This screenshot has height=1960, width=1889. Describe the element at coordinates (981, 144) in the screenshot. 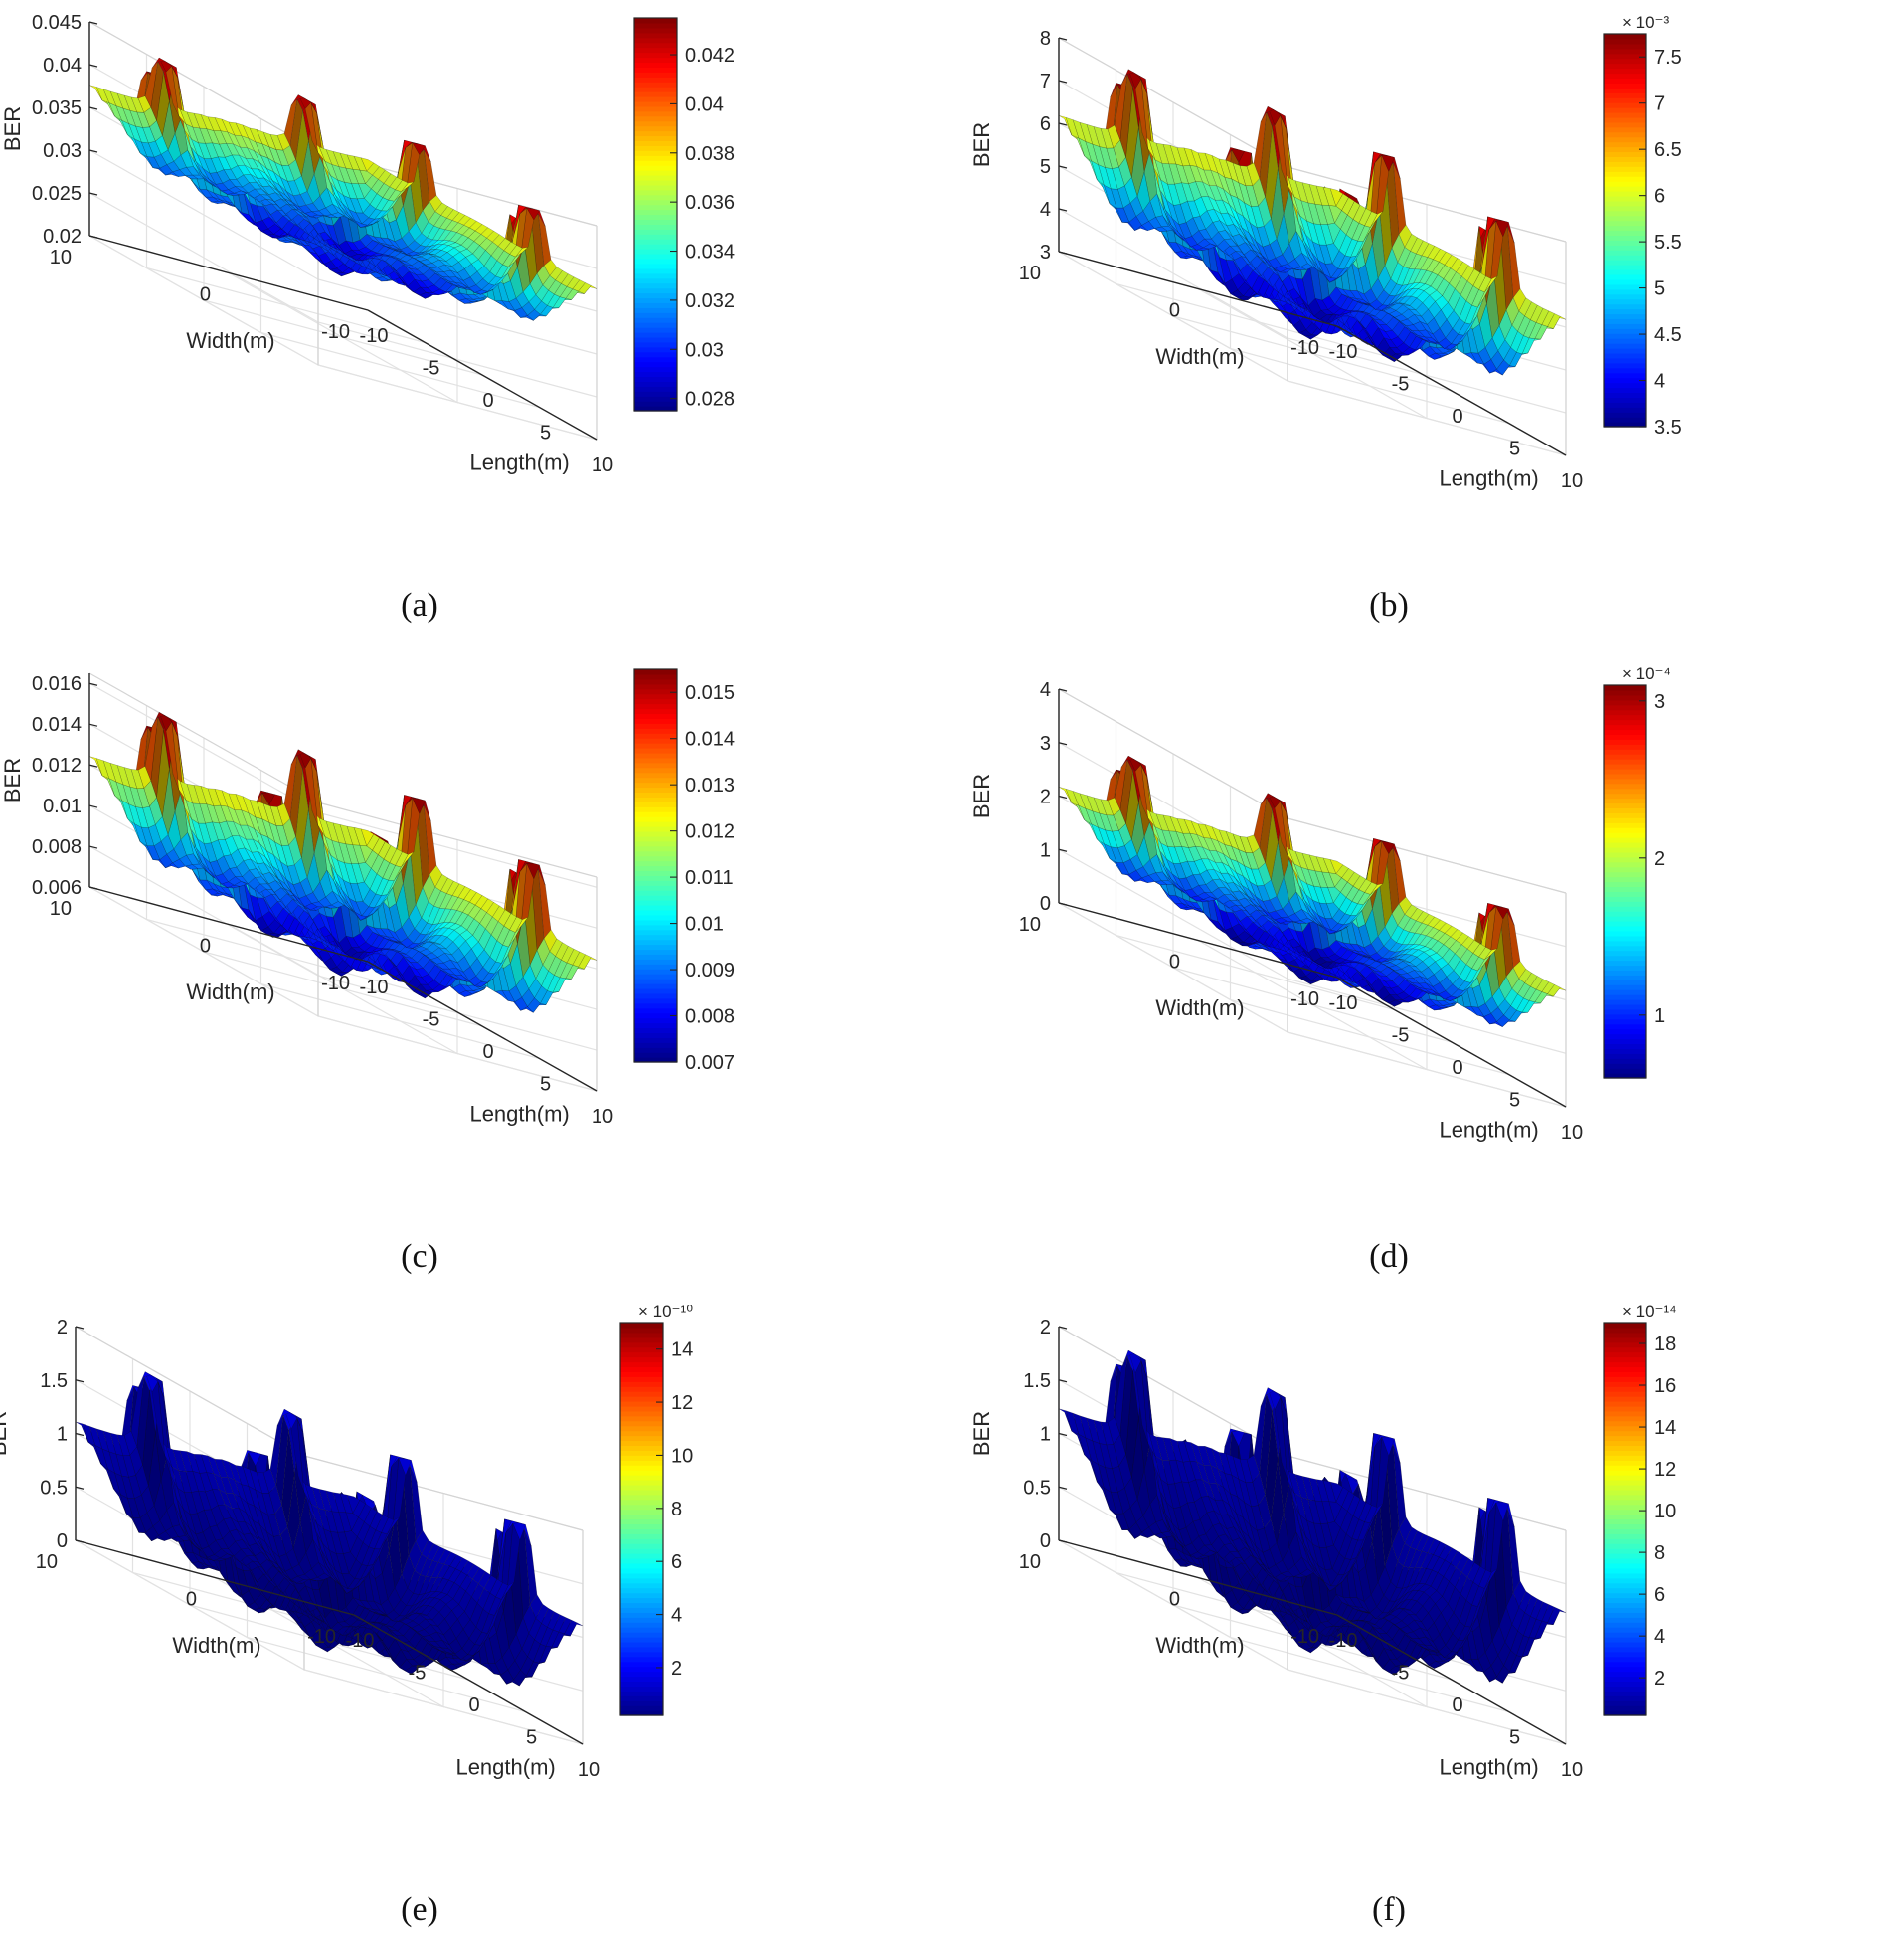

I see `z-axis-label: BER` at that location.